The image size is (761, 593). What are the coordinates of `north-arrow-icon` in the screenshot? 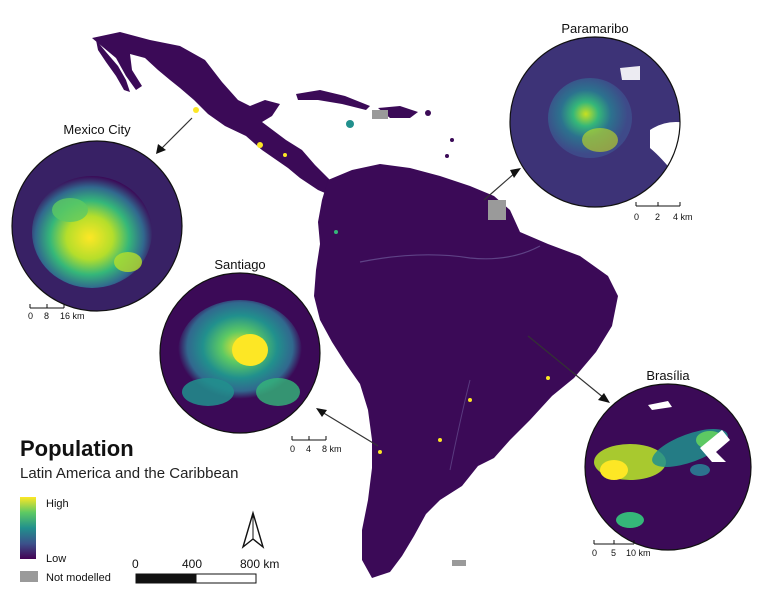 It's located at (253, 529).